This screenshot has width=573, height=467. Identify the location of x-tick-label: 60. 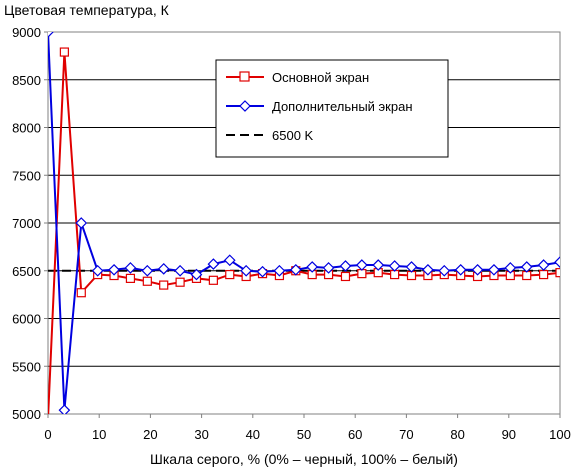
(355, 434).